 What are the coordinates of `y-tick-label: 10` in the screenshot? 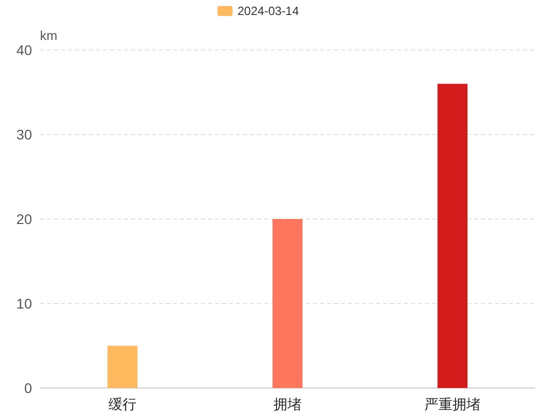 It's located at (24, 304).